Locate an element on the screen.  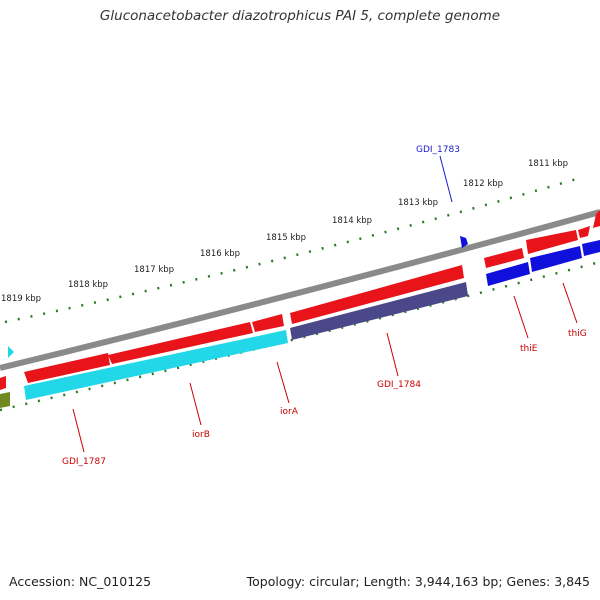
scale-label-1819: 1819 kbp is located at coordinates (21, 299).